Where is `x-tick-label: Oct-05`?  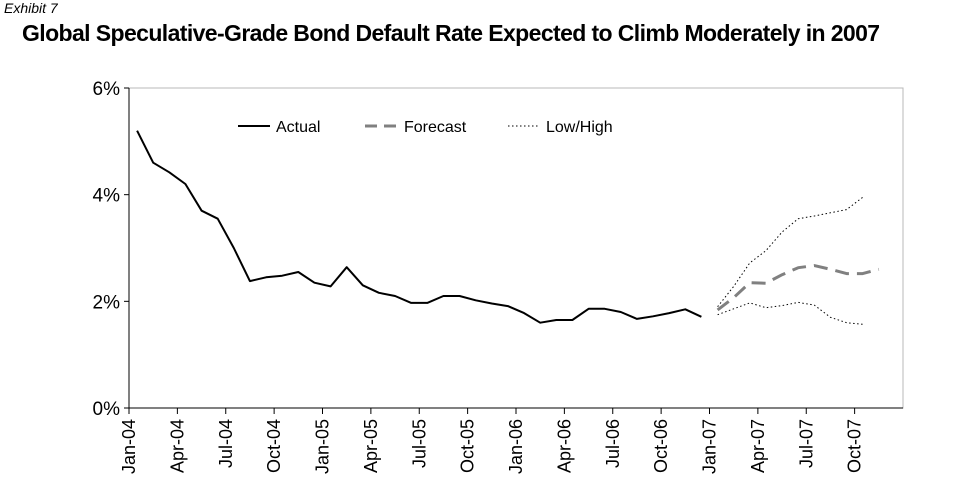
x-tick-label: Oct-05 is located at coordinates (468, 446).